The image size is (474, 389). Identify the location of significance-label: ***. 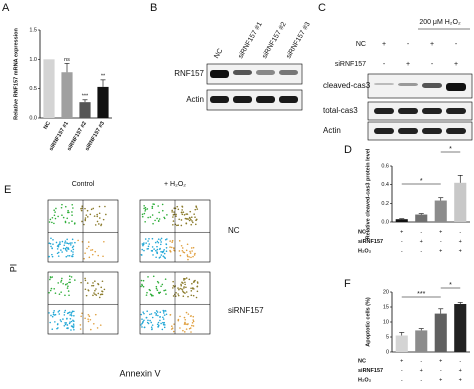
(421, 294).